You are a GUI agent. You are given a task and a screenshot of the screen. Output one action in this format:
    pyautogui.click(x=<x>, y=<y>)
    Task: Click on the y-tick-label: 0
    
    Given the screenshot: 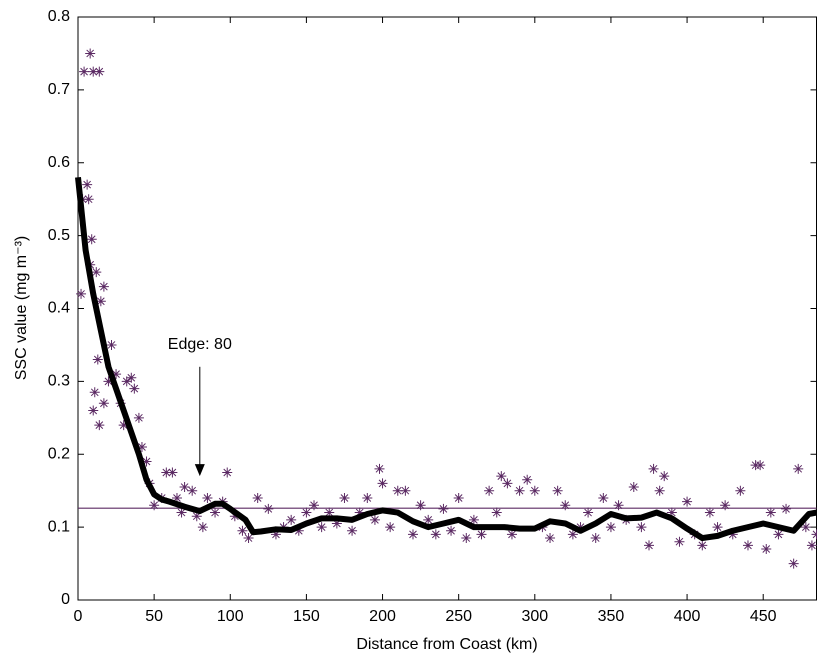 What is the action you would take?
    pyautogui.click(x=65, y=599)
    